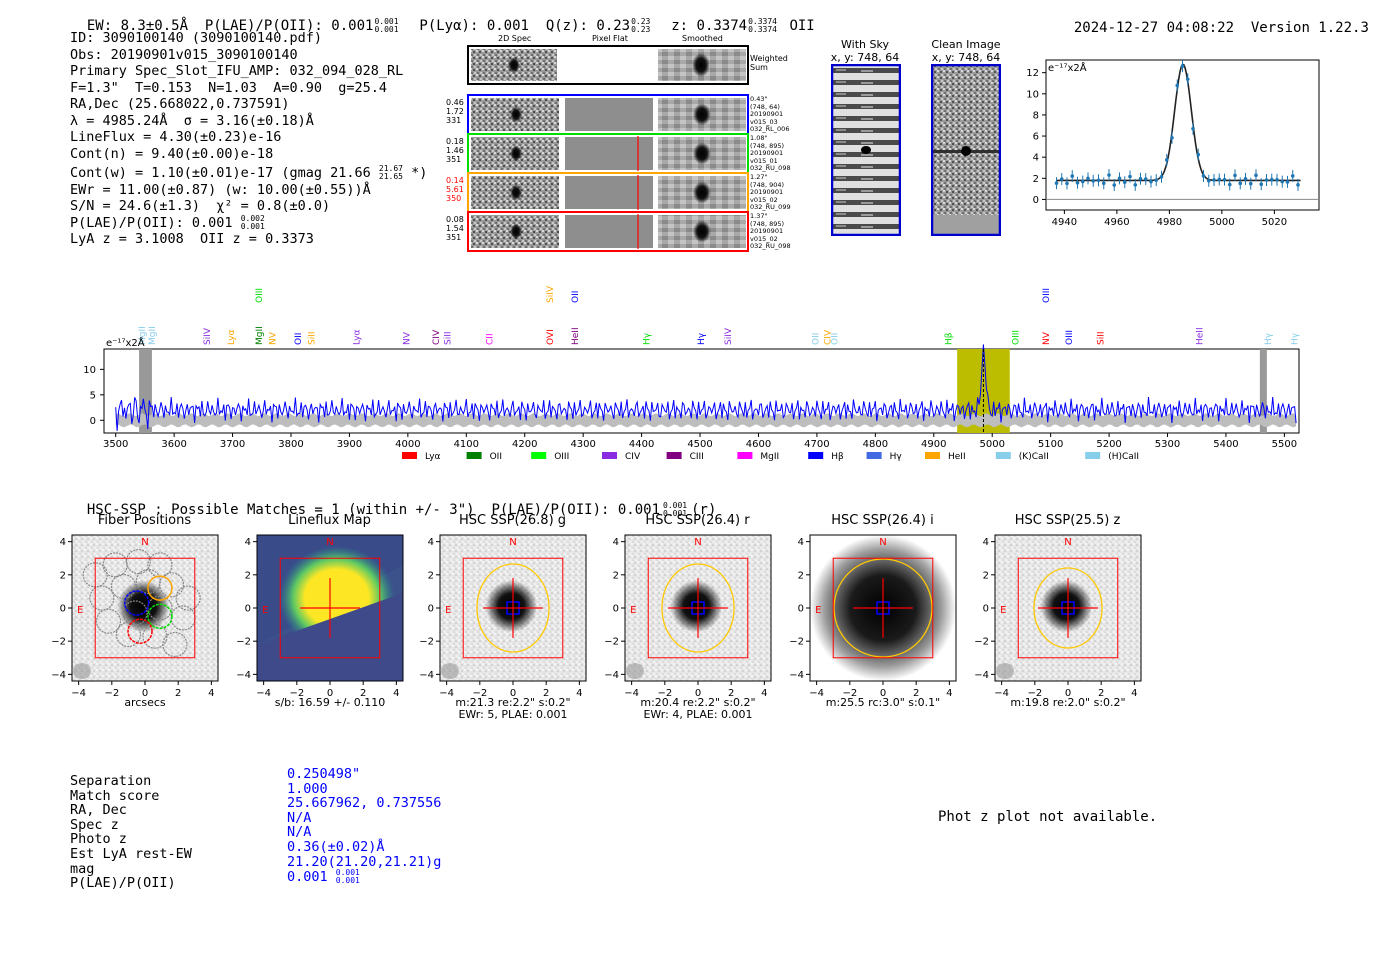 The image size is (1400, 953). I want to click on match-label: Separation, so click(111, 781).